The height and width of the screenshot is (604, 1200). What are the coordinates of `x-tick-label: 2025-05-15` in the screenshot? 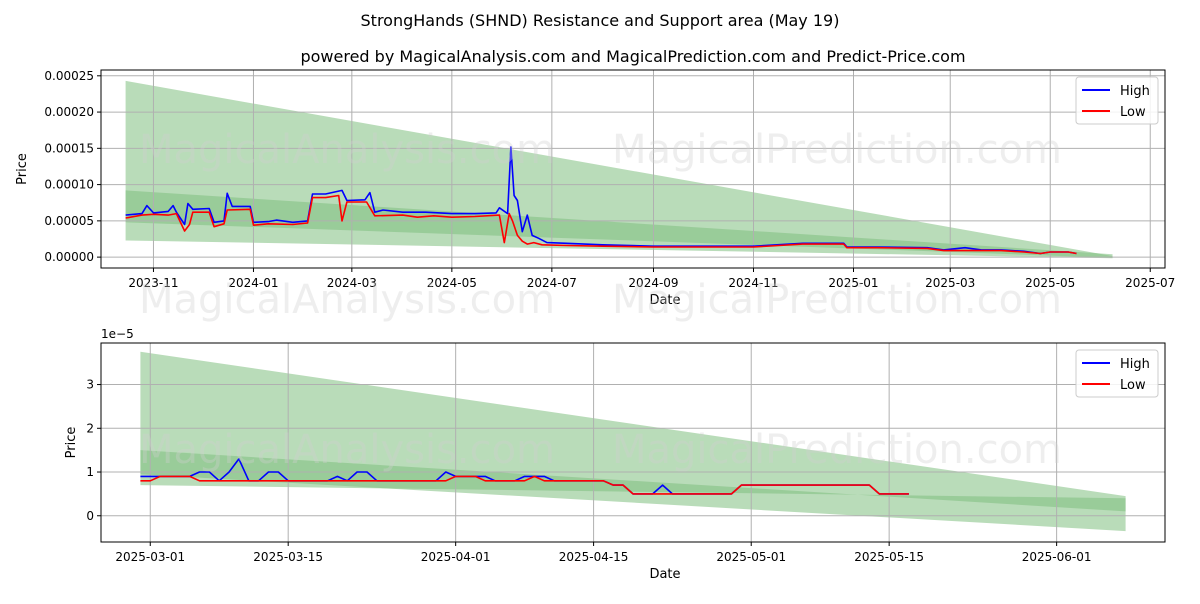 It's located at (889, 557).